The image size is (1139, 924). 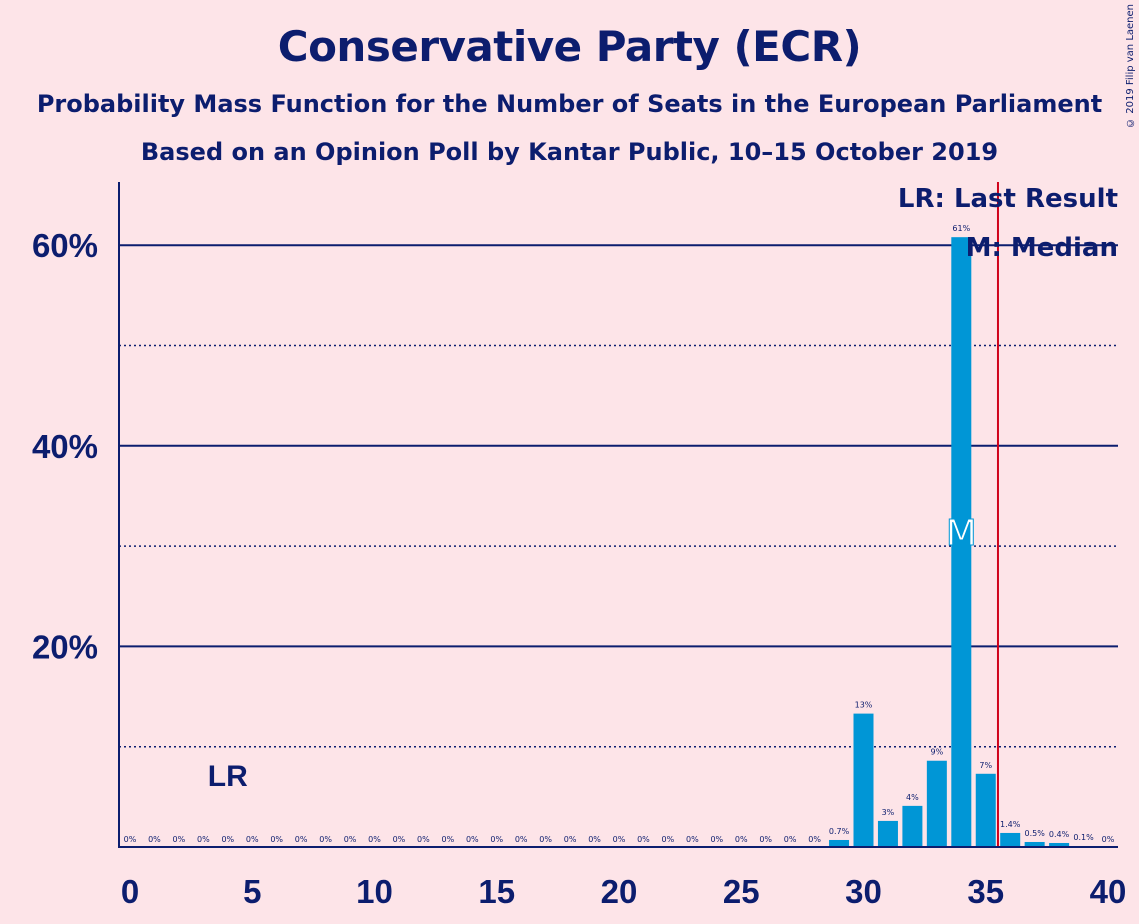 I want to click on bar-value-label: 0.4%, so click(x=1059, y=834).